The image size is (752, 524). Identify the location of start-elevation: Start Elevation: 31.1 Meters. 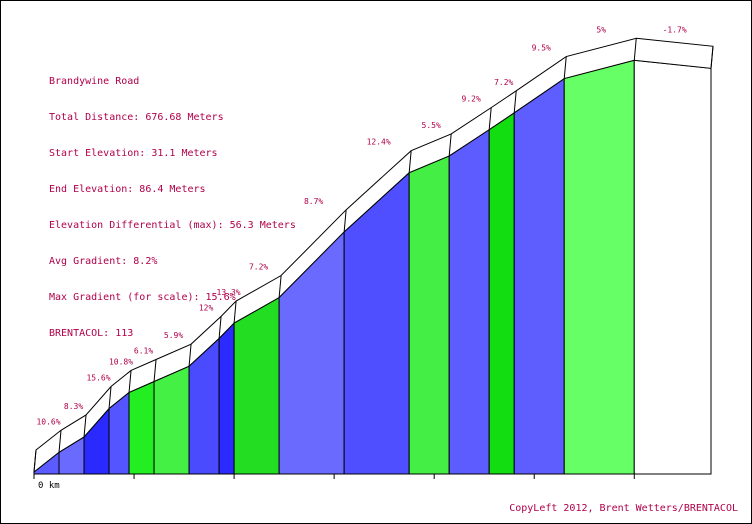
(133, 153).